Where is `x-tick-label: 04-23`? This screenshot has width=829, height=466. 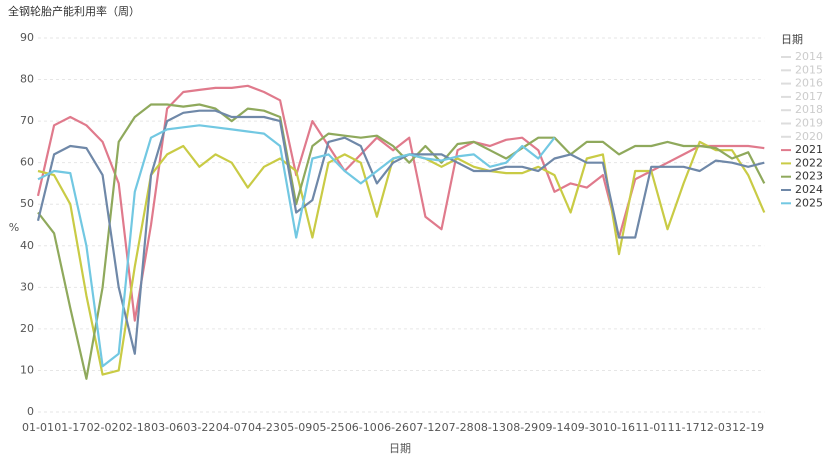 x-tick-label: 04-23 is located at coordinates (264, 427).